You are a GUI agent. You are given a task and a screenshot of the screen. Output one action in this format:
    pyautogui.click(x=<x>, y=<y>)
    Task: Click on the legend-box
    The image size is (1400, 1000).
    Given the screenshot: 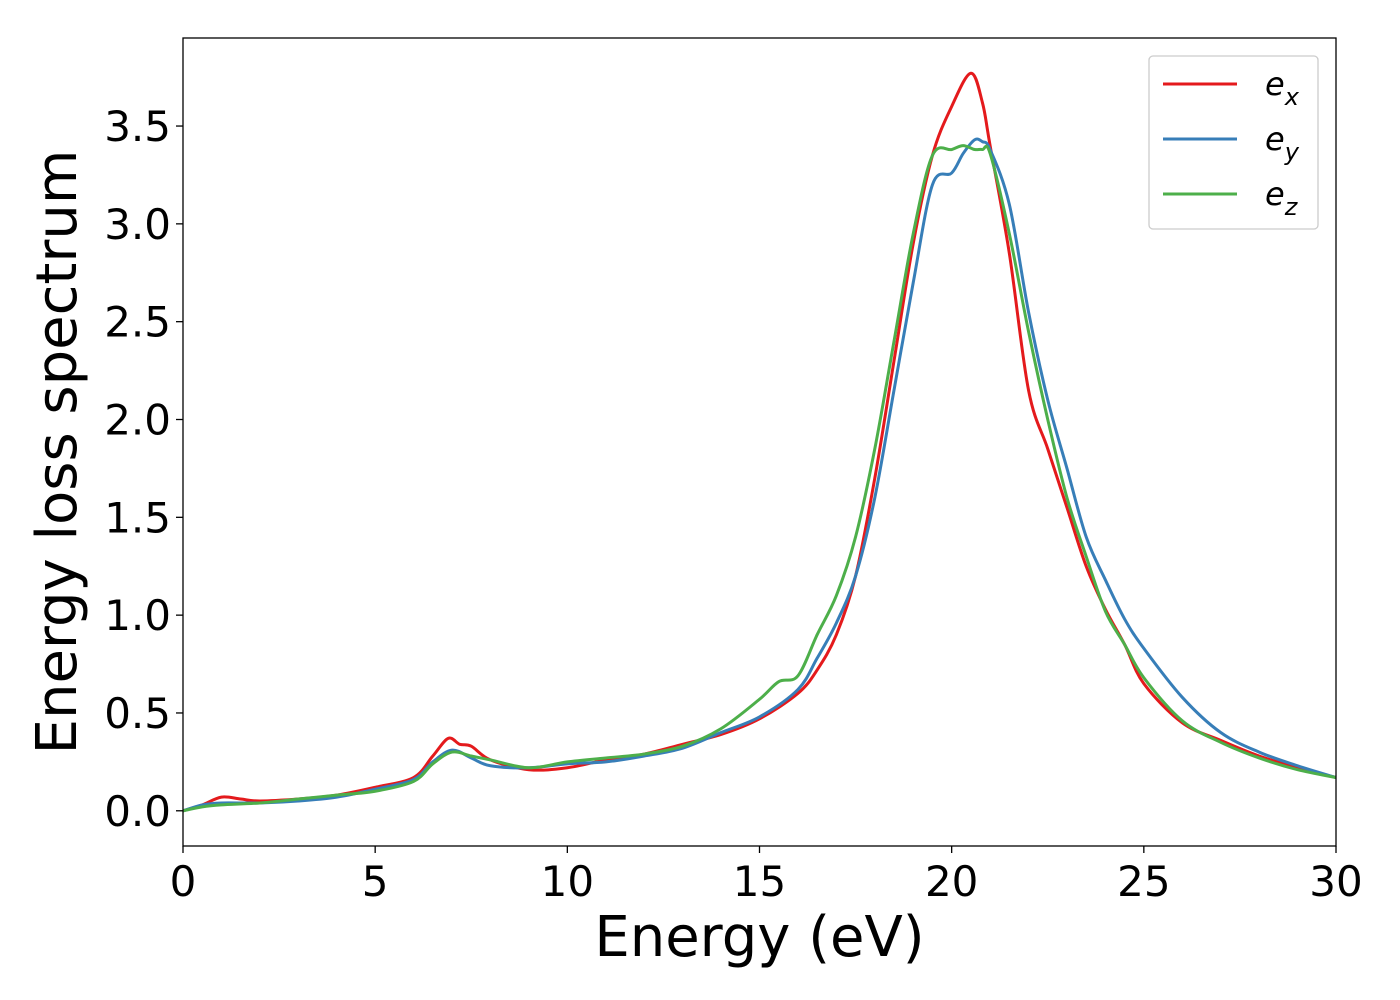 What is the action you would take?
    pyautogui.click(x=1233, y=142)
    